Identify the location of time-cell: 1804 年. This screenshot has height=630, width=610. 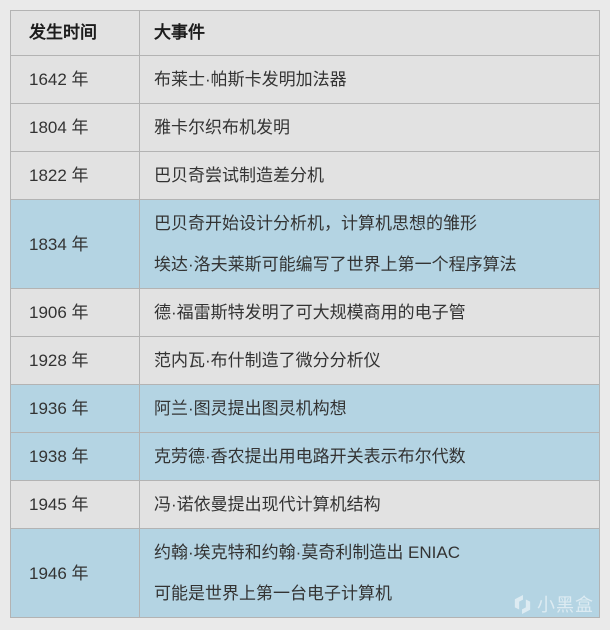
(75, 127).